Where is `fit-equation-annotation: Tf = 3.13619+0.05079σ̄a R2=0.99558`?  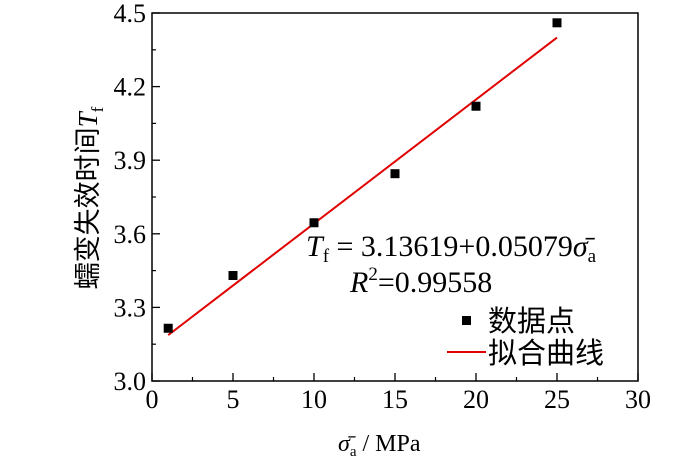
fit-equation-annotation: Tf = 3.13619+0.05079σ̄a R2=0.99558 is located at coordinates (451, 264).